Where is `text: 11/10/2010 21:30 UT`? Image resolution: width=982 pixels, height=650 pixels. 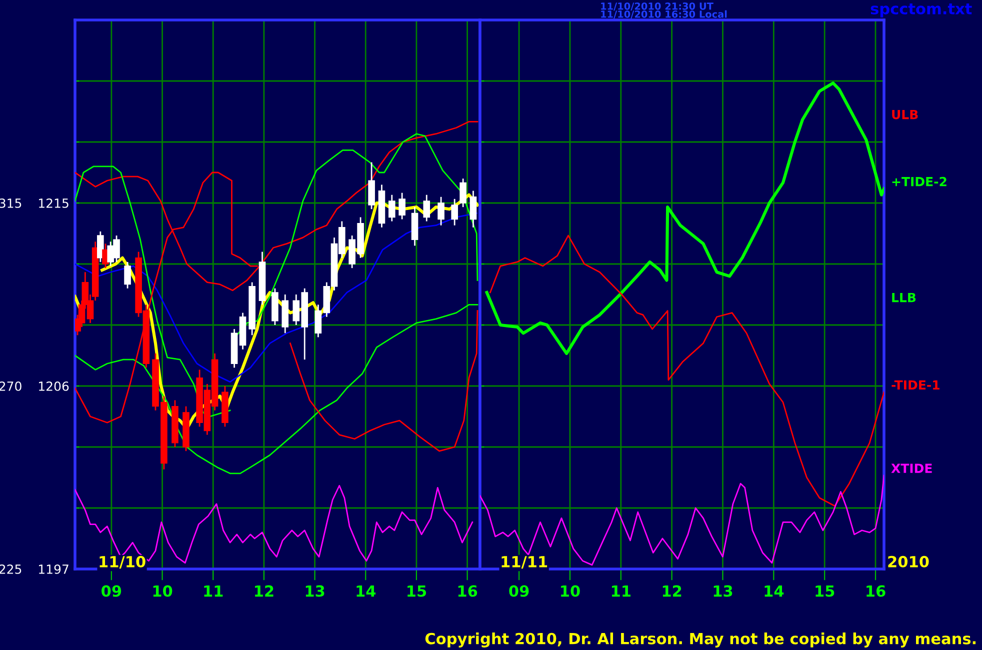
text: 11/10/2010 21:30 UT is located at coordinates (657, 6).